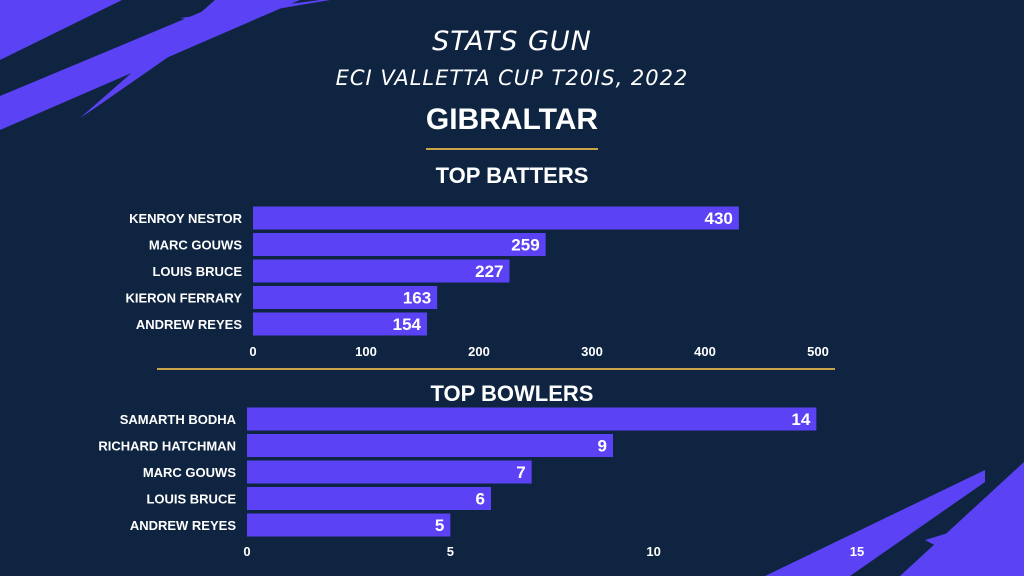 The width and height of the screenshot is (1024, 576). What do you see at coordinates (857, 551) in the screenshot?
I see `x-tick-label: 15` at bounding box center [857, 551].